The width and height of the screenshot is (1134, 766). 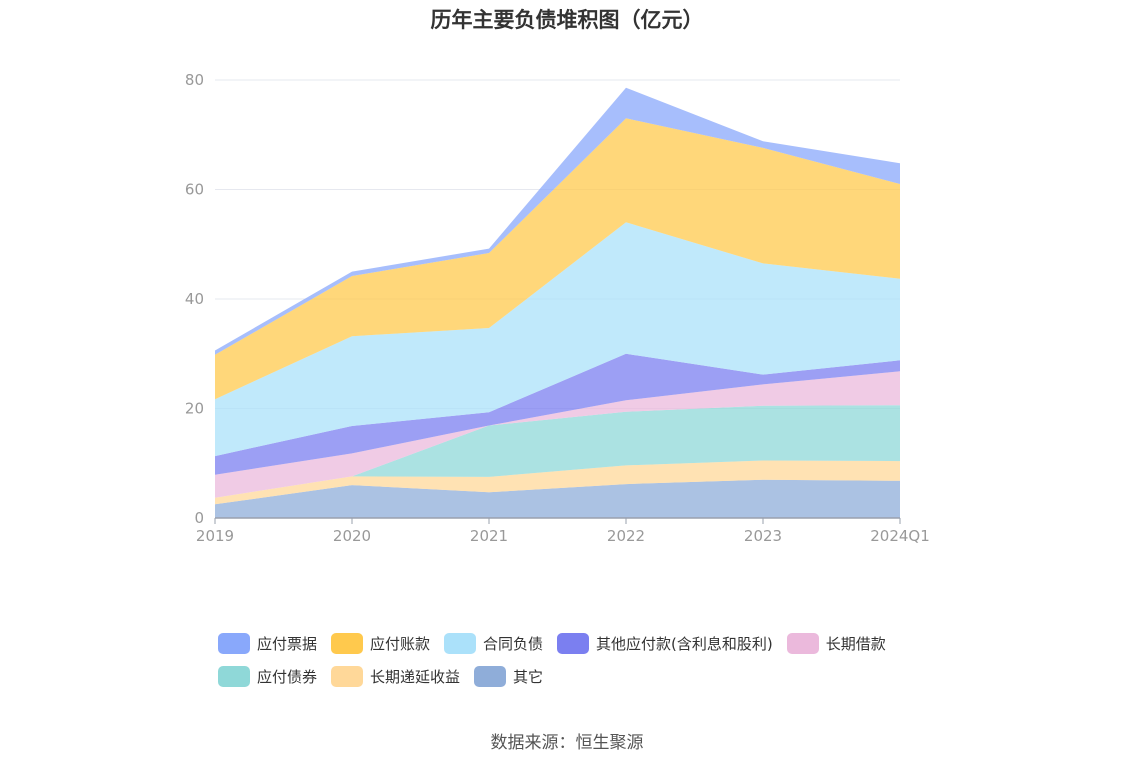 I want to click on legend-row-2: 应付债券 长期递延收益 其它, so click(x=578, y=676).